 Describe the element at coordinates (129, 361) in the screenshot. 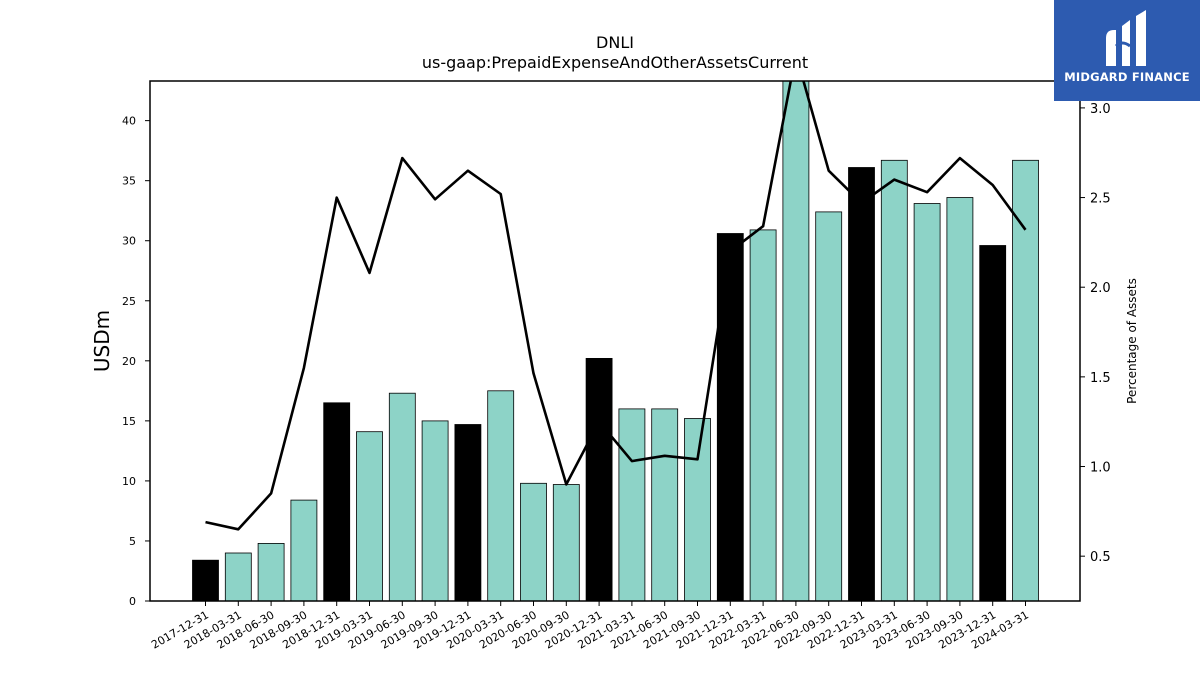

I see `y-tick-label: 20` at that location.